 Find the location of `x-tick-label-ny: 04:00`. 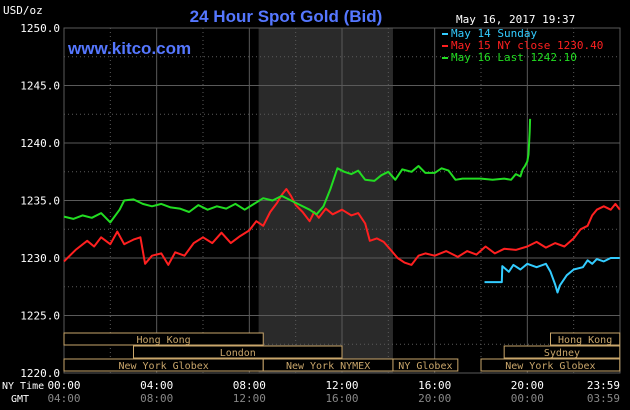

x-tick-label-ny: 04:00 is located at coordinates (156, 385).